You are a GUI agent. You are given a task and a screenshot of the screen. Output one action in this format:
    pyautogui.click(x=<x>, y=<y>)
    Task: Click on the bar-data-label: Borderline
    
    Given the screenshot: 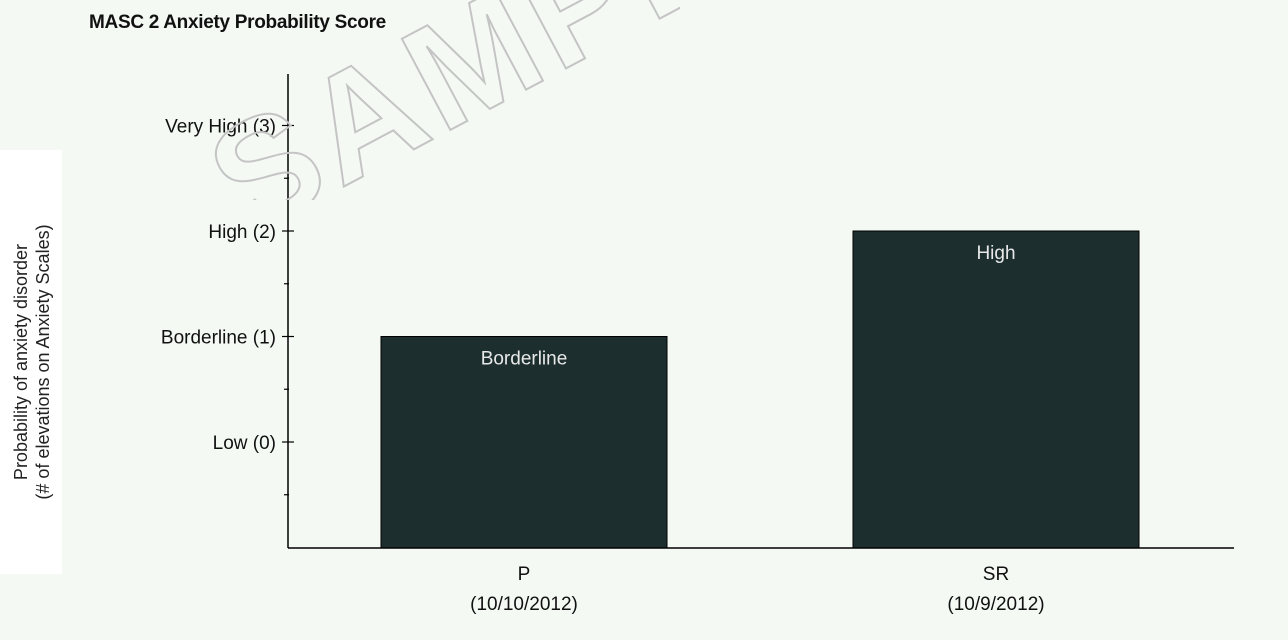 What is the action you would take?
    pyautogui.click(x=524, y=359)
    